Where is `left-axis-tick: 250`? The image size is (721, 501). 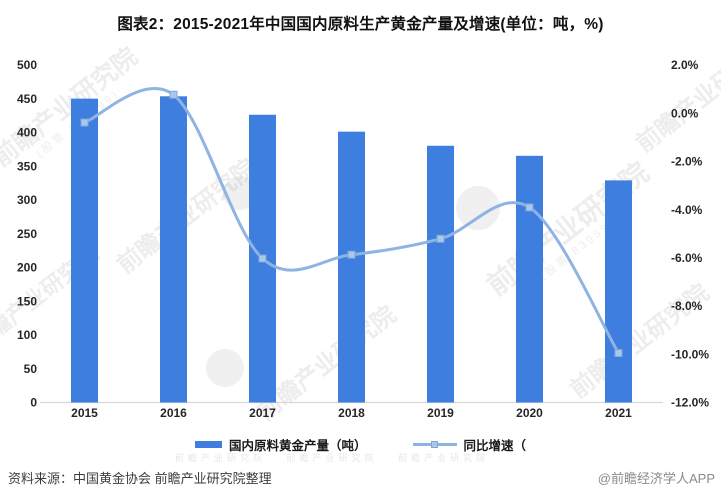
left-axis-tick: 250 is located at coordinates (27, 234).